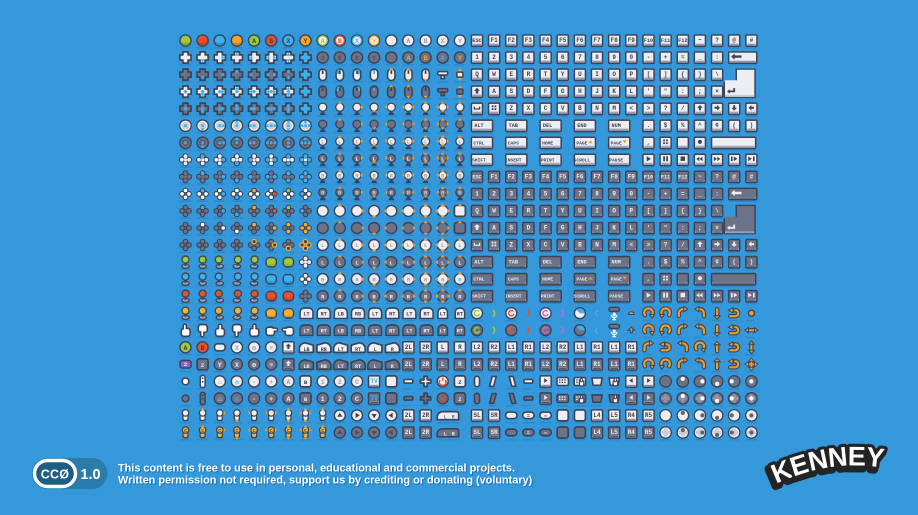 The width and height of the screenshot is (918, 515). What do you see at coordinates (479, 160) in the screenshot?
I see `svg-text: SHIFT` at bounding box center [479, 160].